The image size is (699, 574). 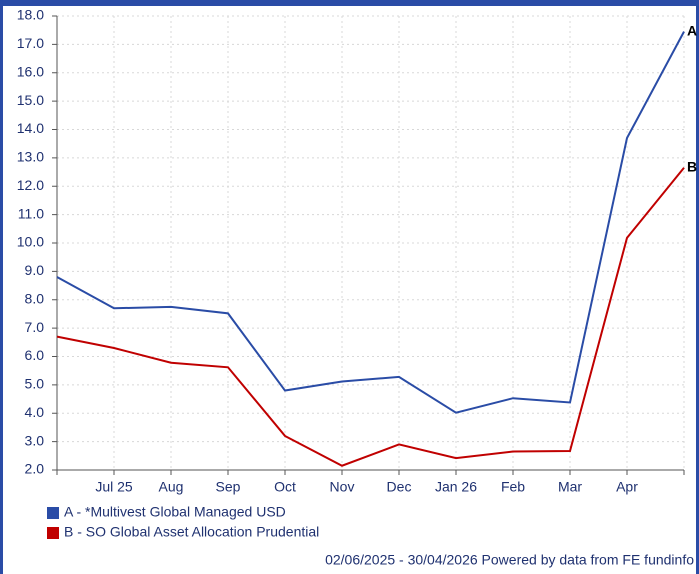 What do you see at coordinates (30, 100) in the screenshot?
I see `y-tick-label: 15.0` at bounding box center [30, 100].